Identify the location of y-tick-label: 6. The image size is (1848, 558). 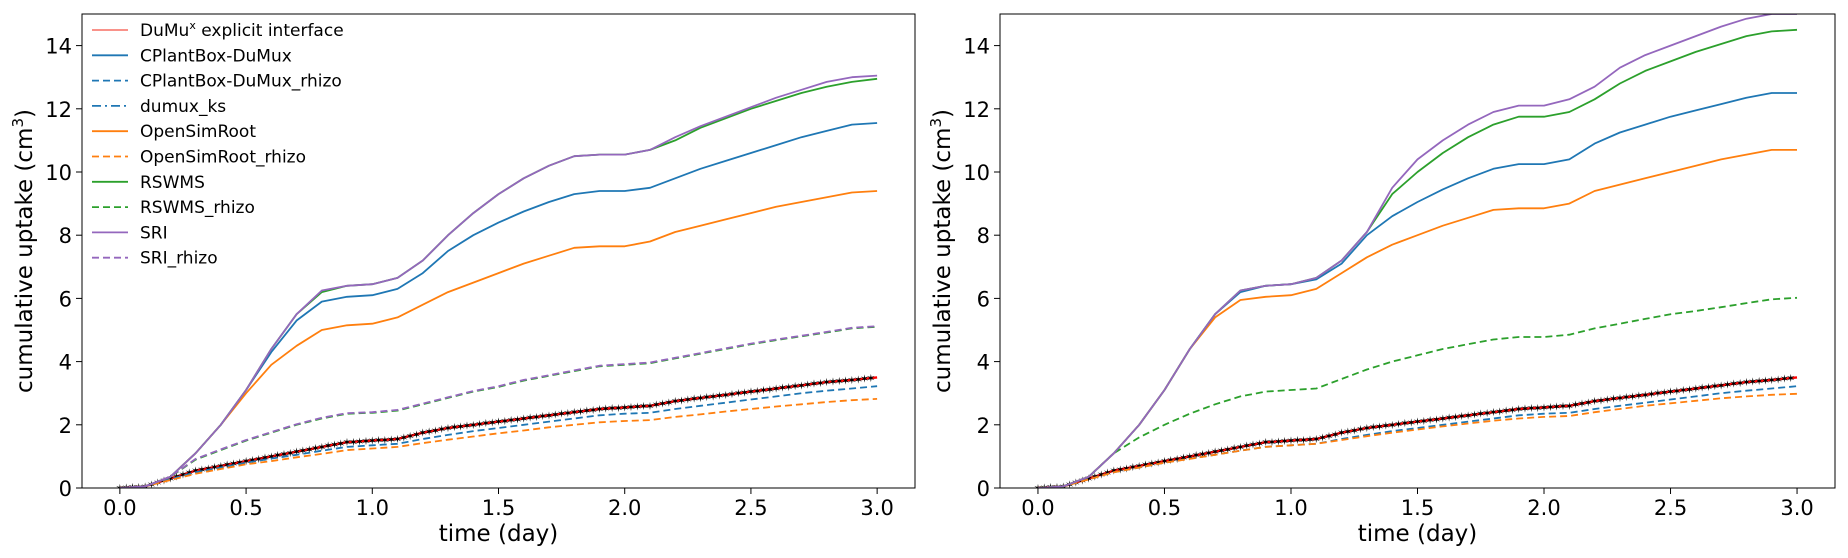
(983, 299).